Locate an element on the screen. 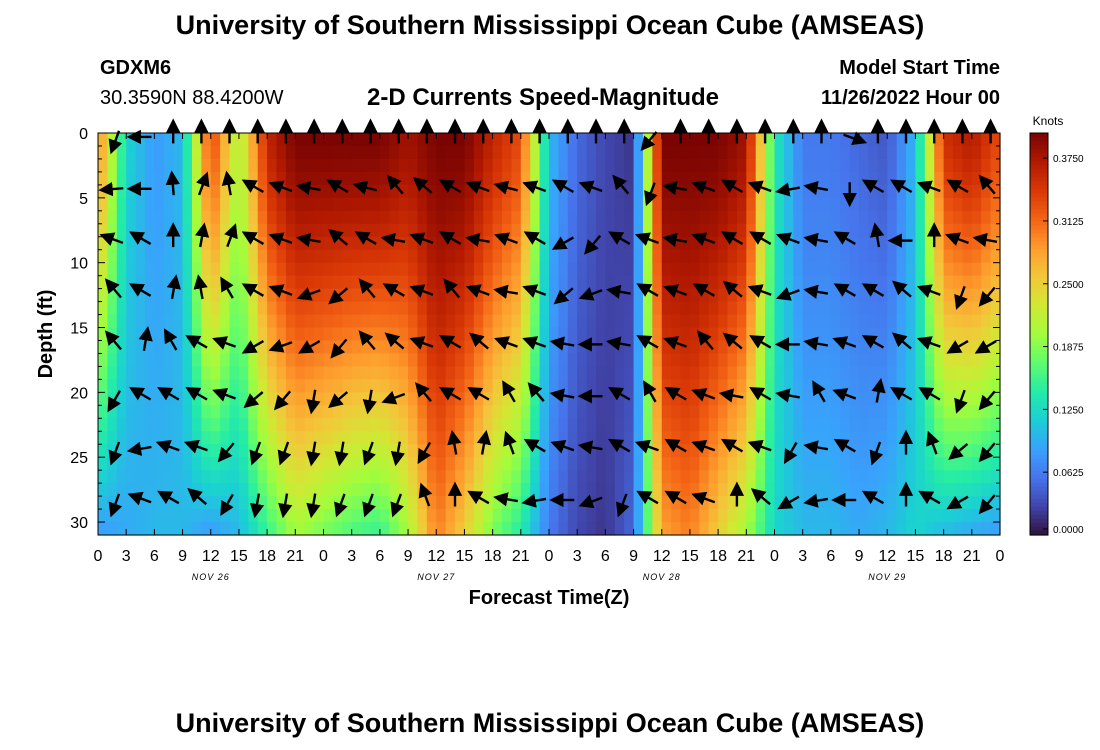 The image size is (1100, 750). x-tick-label: 6 is located at coordinates (830, 556).